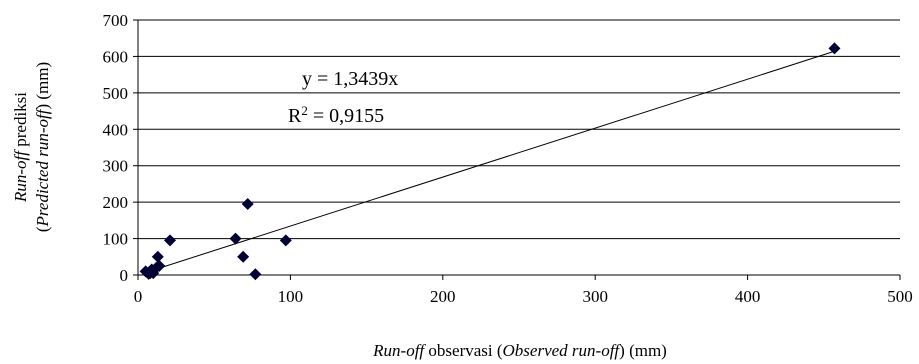 The height and width of the screenshot is (364, 919). What do you see at coordinates (116, 56) in the screenshot?
I see `y-tick-label-600: 600` at bounding box center [116, 56].